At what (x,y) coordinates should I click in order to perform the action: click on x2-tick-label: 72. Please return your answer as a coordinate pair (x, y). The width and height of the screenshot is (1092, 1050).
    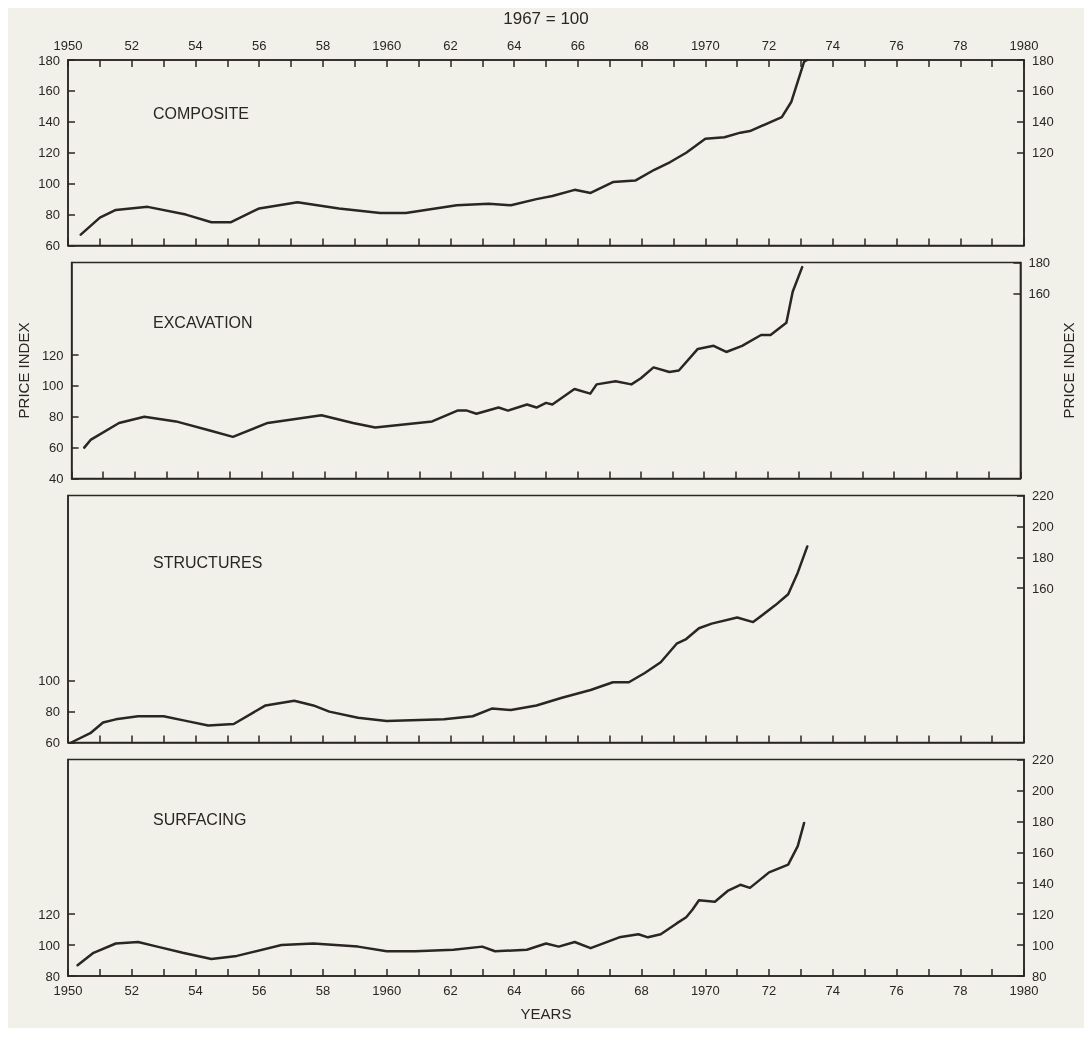
    Looking at the image, I should click on (769, 45).